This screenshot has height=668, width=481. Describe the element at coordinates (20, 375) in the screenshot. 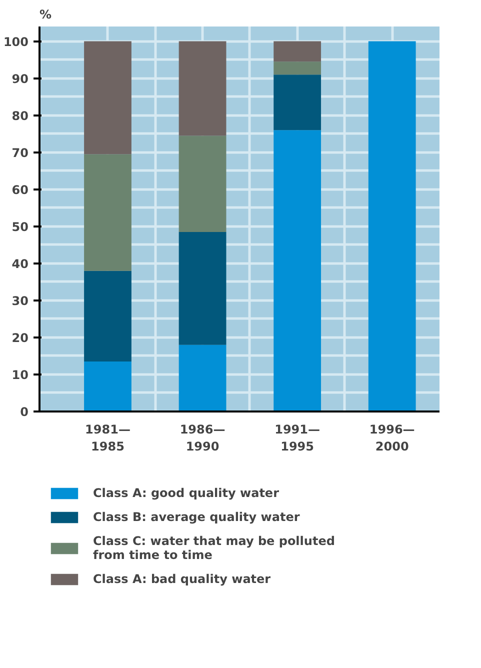

I see `y-tick-label: 10` at that location.